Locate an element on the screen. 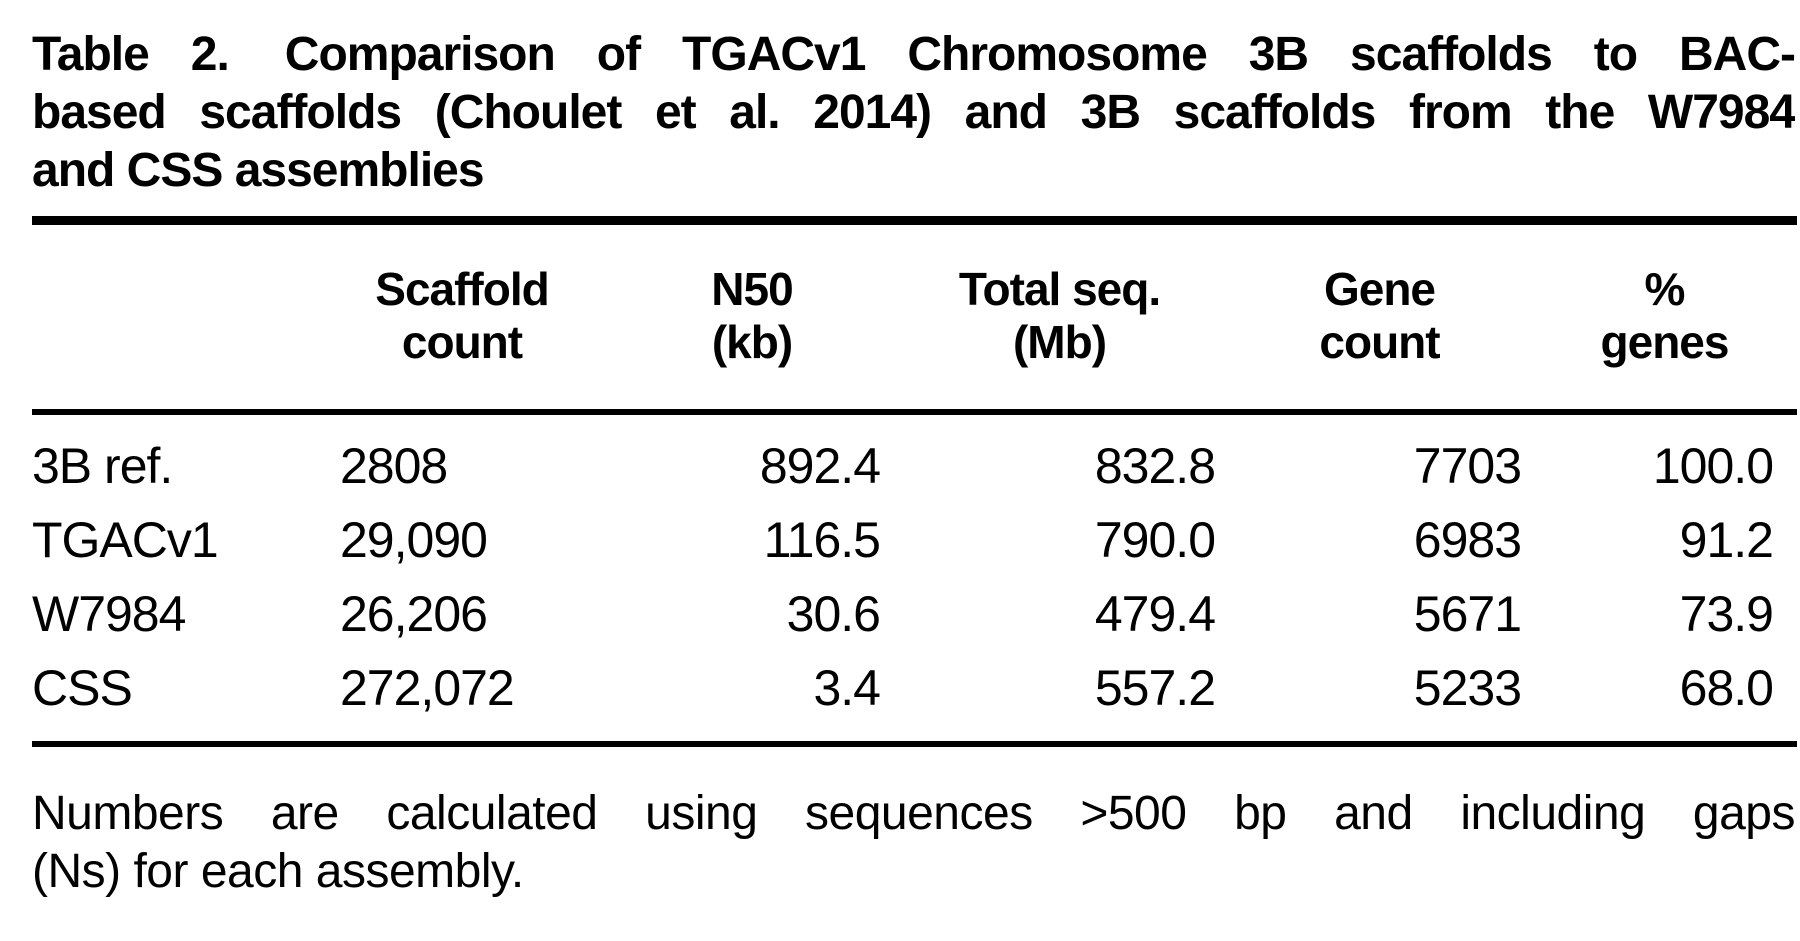  scaffold-count-cell: 26,206 is located at coordinates (414, 614).